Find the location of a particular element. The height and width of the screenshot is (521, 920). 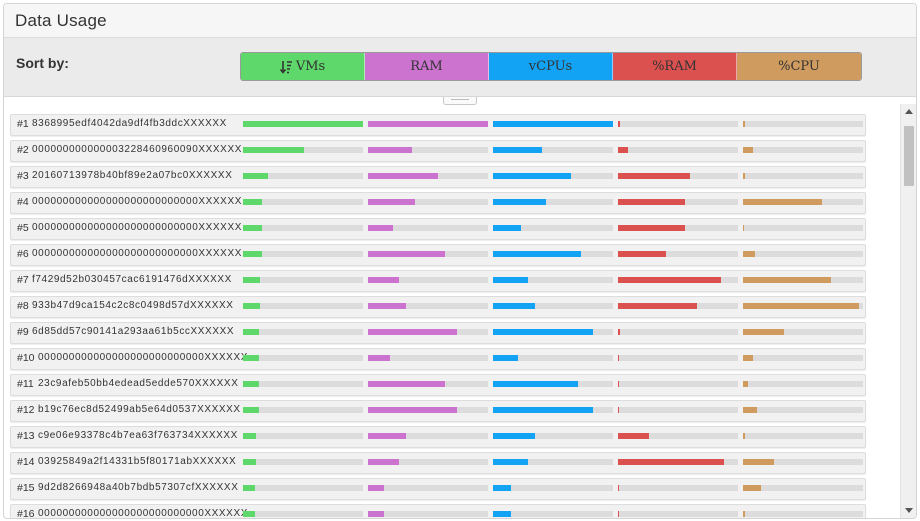

row-project-id: c9e06e93378c4b7ea63f763734XXXXXX is located at coordinates (138, 435).